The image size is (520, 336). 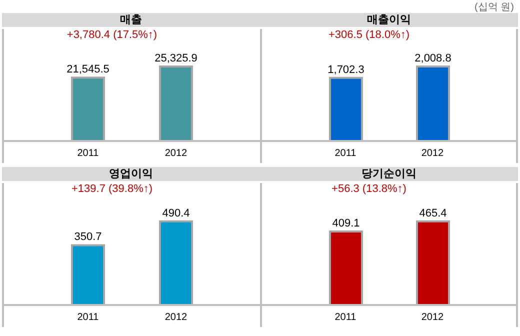 What do you see at coordinates (433, 213) in the screenshot?
I see `data-label: 465.4` at bounding box center [433, 213].